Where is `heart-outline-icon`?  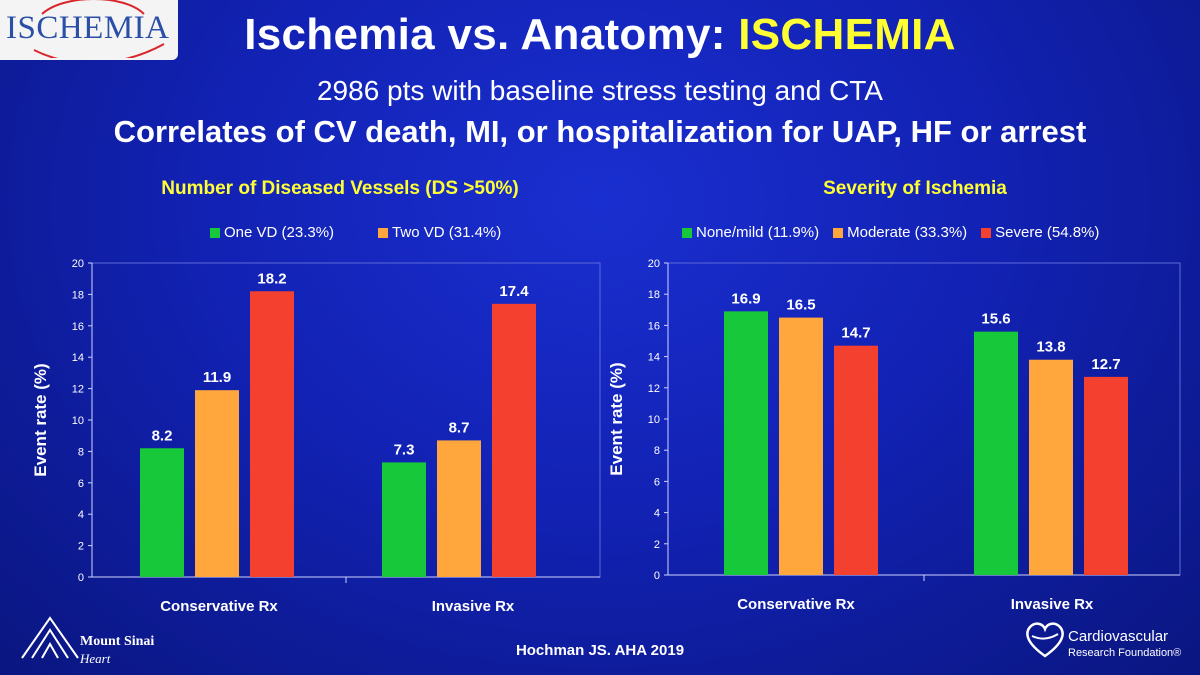 heart-outline-icon is located at coordinates (99, 29).